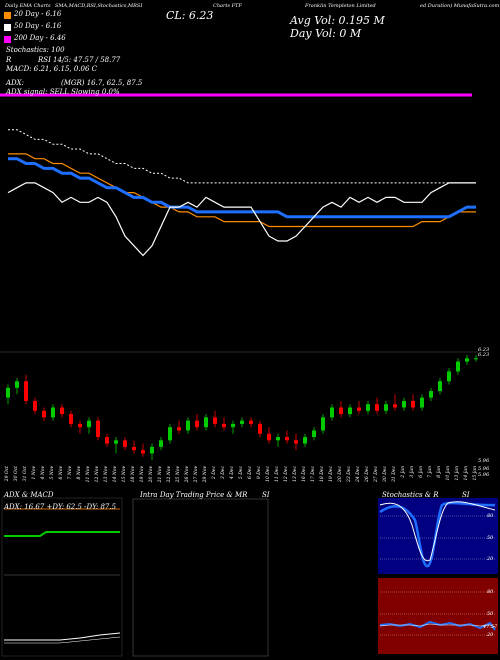  What do you see at coordinates (115, 474) in the screenshot?
I see `date-label: 14 Nov` at bounding box center [115, 474].